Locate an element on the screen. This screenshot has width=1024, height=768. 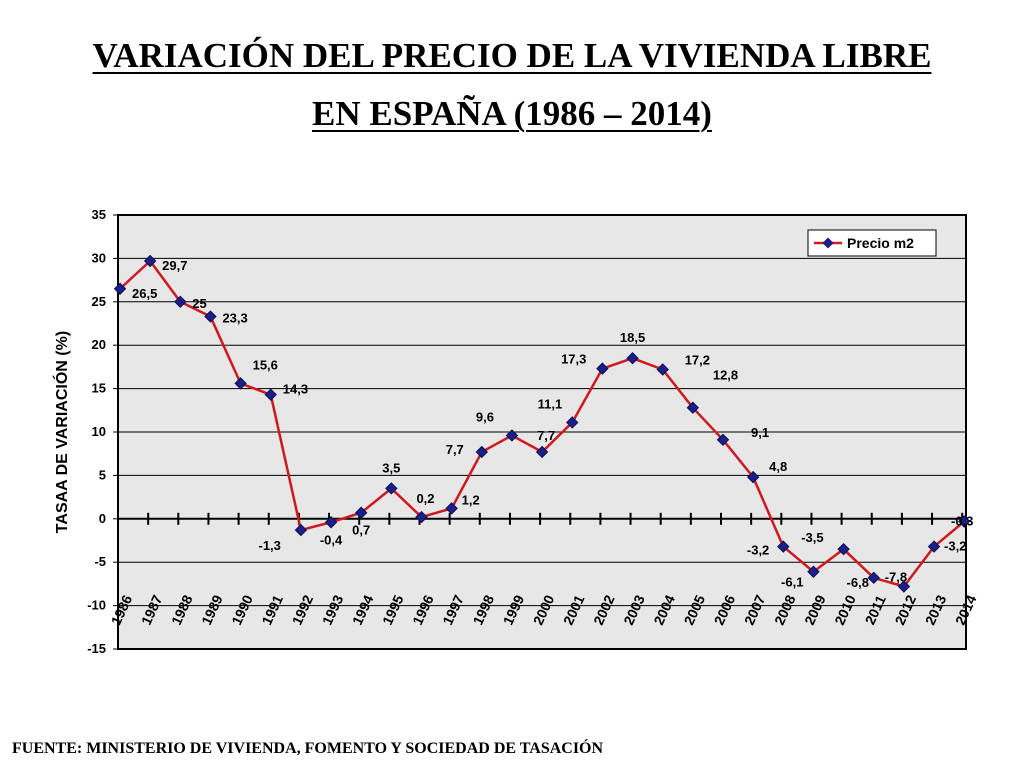
data-label-2006: 9,1 is located at coordinates (760, 432).